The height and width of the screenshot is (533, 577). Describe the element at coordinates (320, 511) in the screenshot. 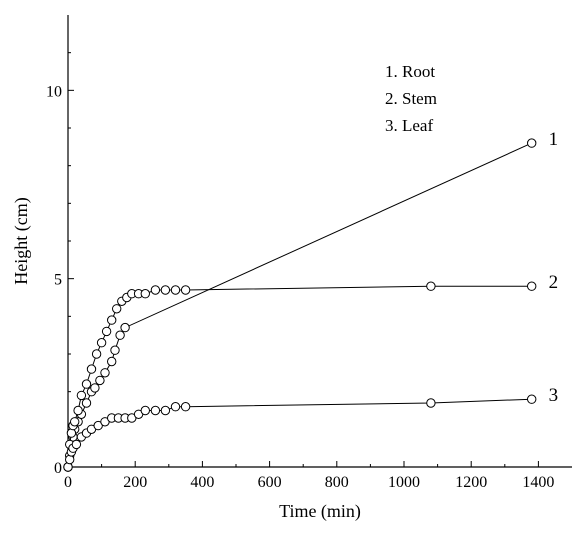

I see `x-axis-title: Time (min)` at that location.